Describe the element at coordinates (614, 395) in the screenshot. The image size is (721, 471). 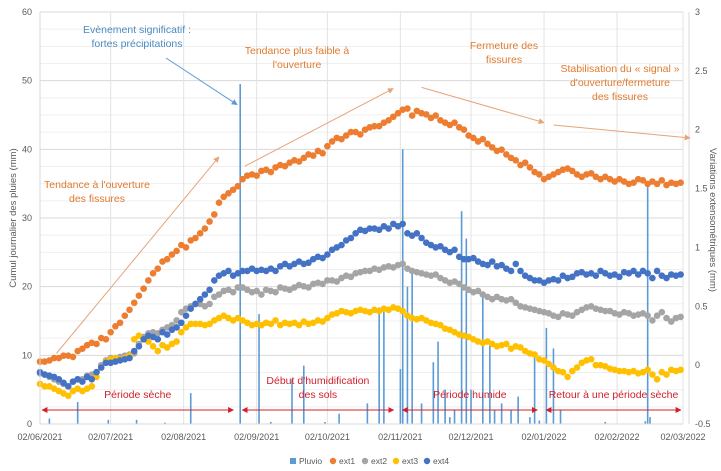
I see `period-label: Retour à une période sèche` at that location.